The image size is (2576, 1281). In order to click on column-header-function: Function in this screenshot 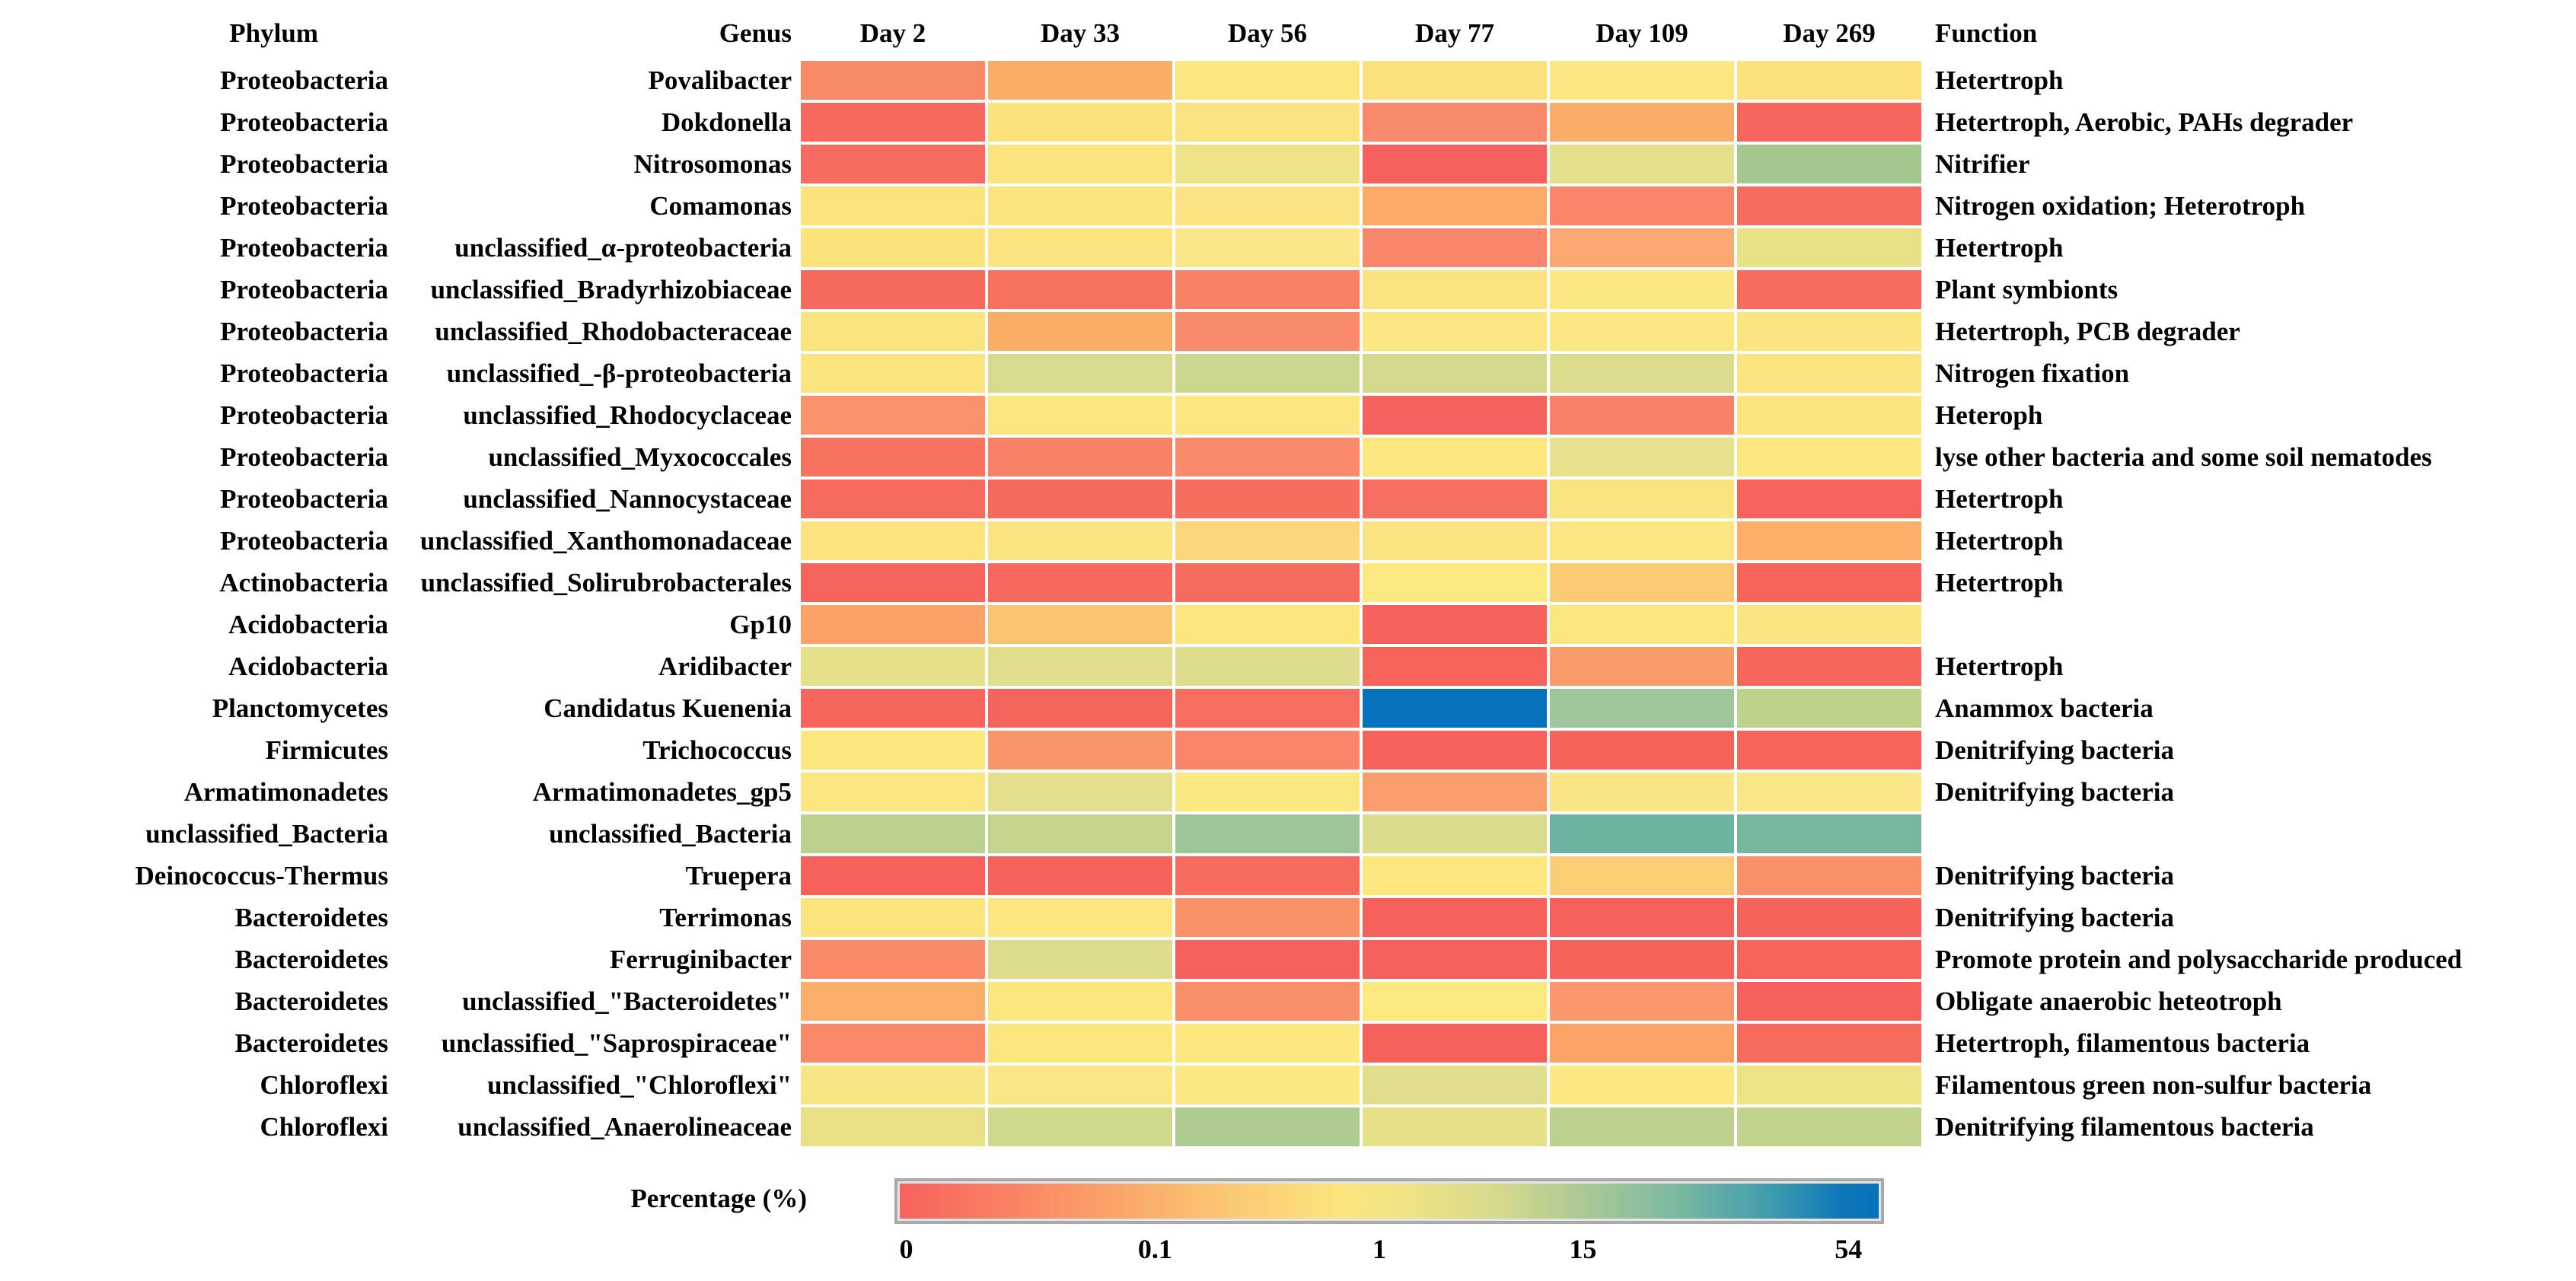, I will do `click(1987, 33)`.